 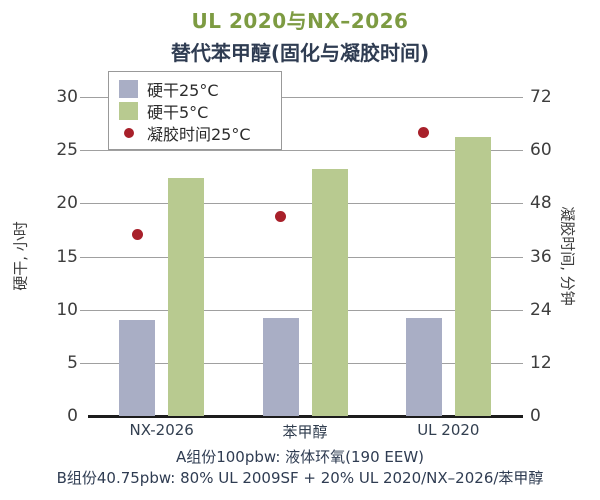 I want to click on left-tick-label: 0, so click(x=72, y=416).